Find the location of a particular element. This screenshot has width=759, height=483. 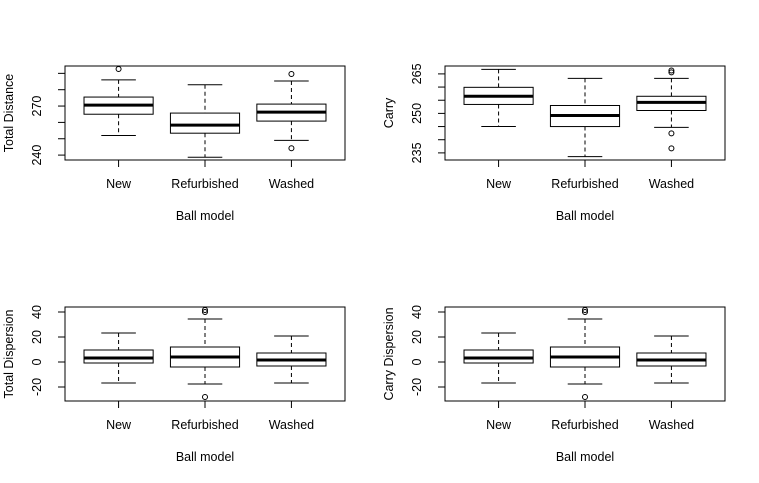

y-axis-title: Total Dispersion is located at coordinates (9, 353).